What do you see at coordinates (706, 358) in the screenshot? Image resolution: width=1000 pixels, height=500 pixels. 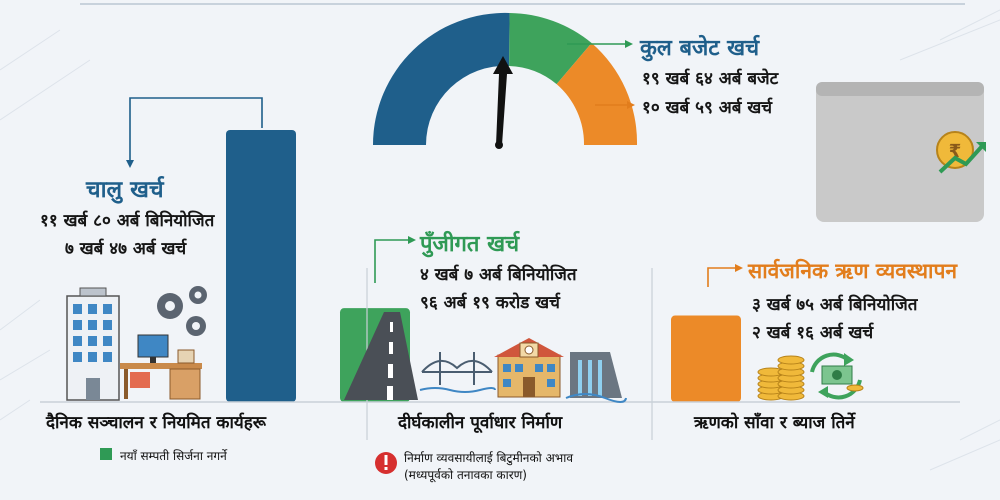 I see `bar-debt-management` at bounding box center [706, 358].